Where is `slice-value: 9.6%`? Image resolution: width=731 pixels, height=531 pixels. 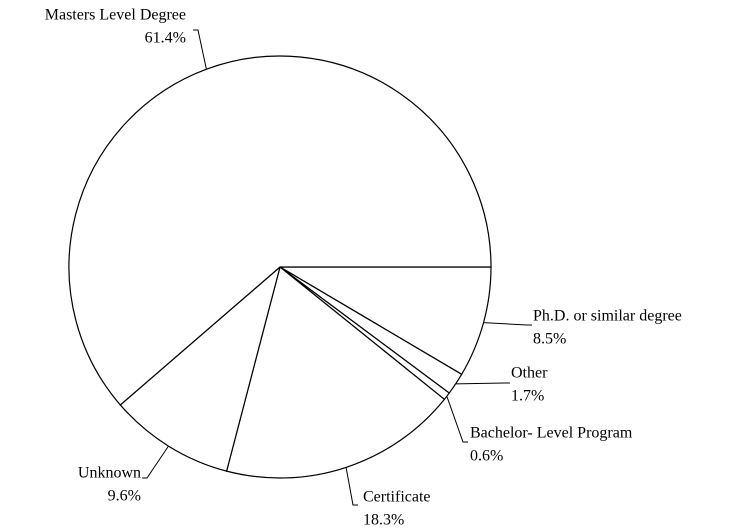 slice-value: 9.6% is located at coordinates (124, 496).